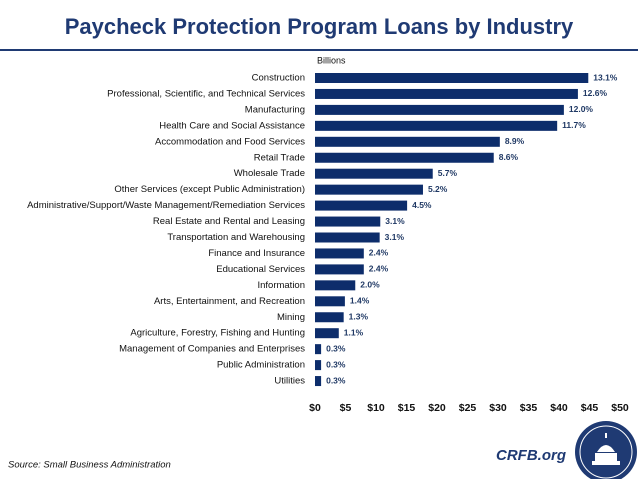 The height and width of the screenshot is (479, 638). I want to click on category-label: Retail Trade, so click(279, 157).